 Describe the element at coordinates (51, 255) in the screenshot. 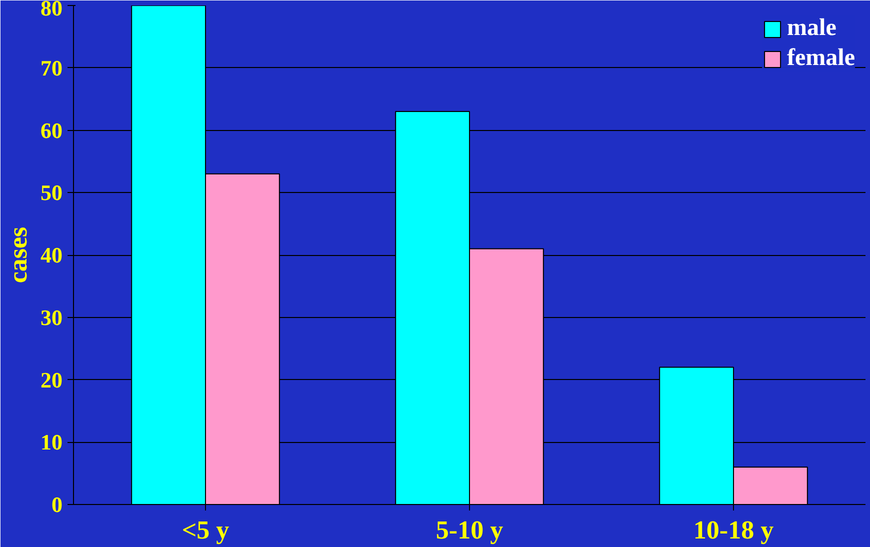

I see `y-tick-label: 40` at that location.